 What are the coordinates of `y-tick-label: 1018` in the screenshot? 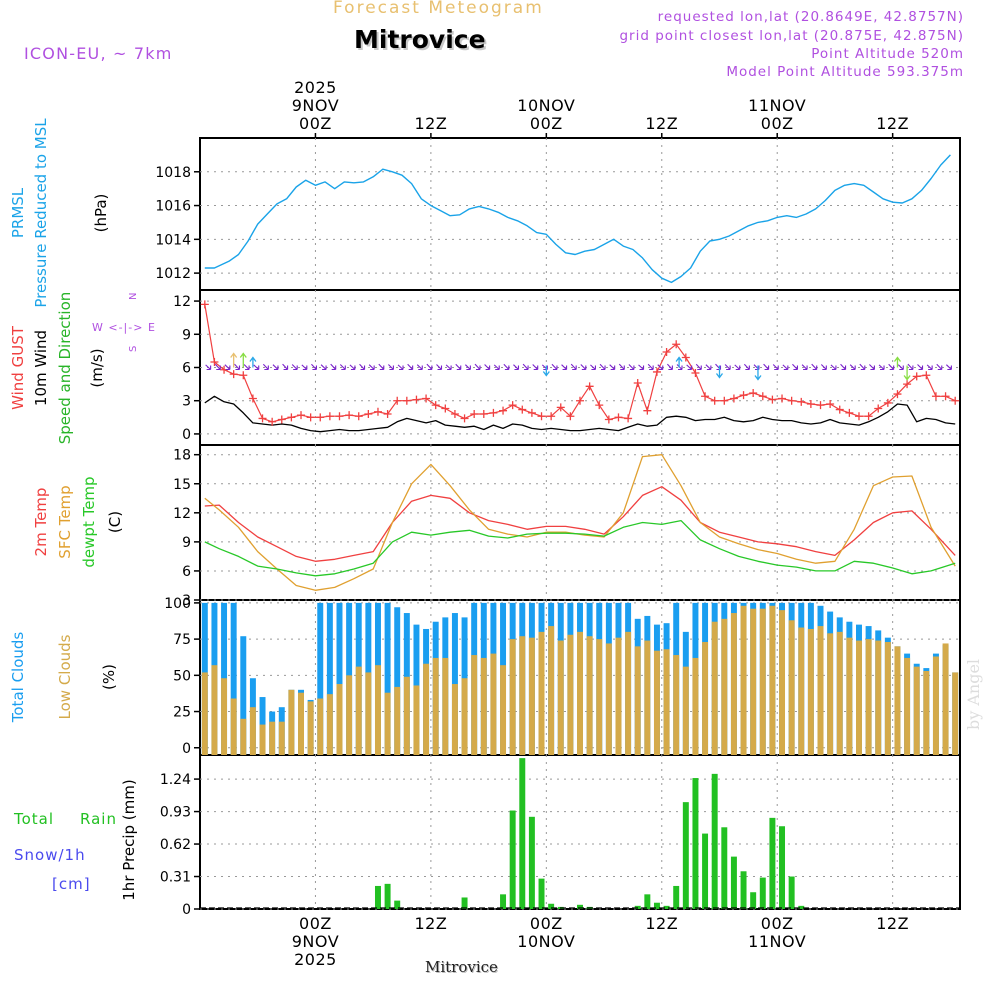 It's located at (173, 173).